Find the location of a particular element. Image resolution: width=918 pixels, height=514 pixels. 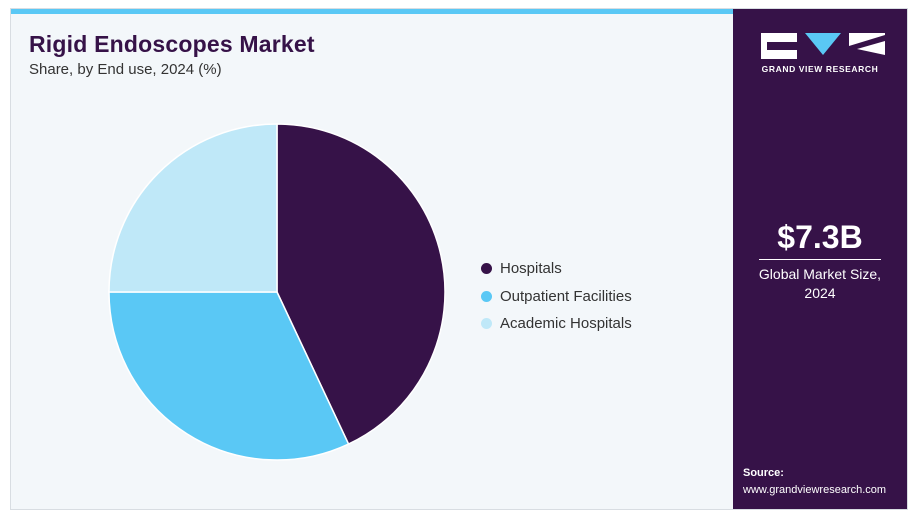

market-size-label: Global Market Size, 2024 is located at coordinates (820, 284).